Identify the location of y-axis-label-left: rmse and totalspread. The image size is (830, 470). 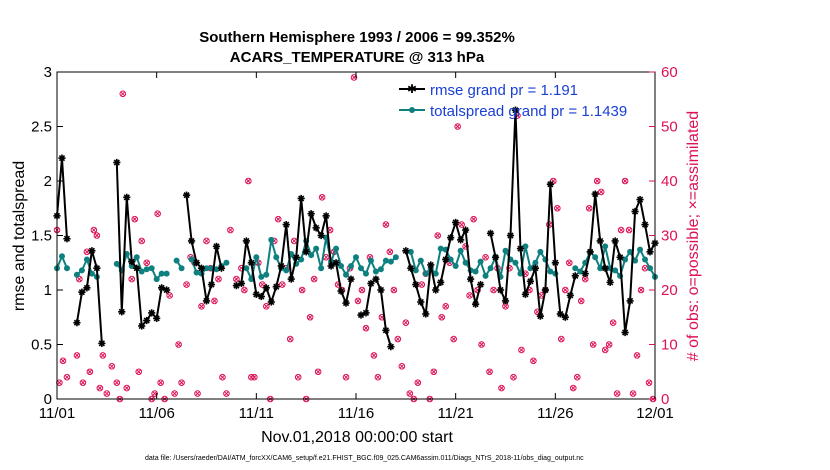
(19, 236).